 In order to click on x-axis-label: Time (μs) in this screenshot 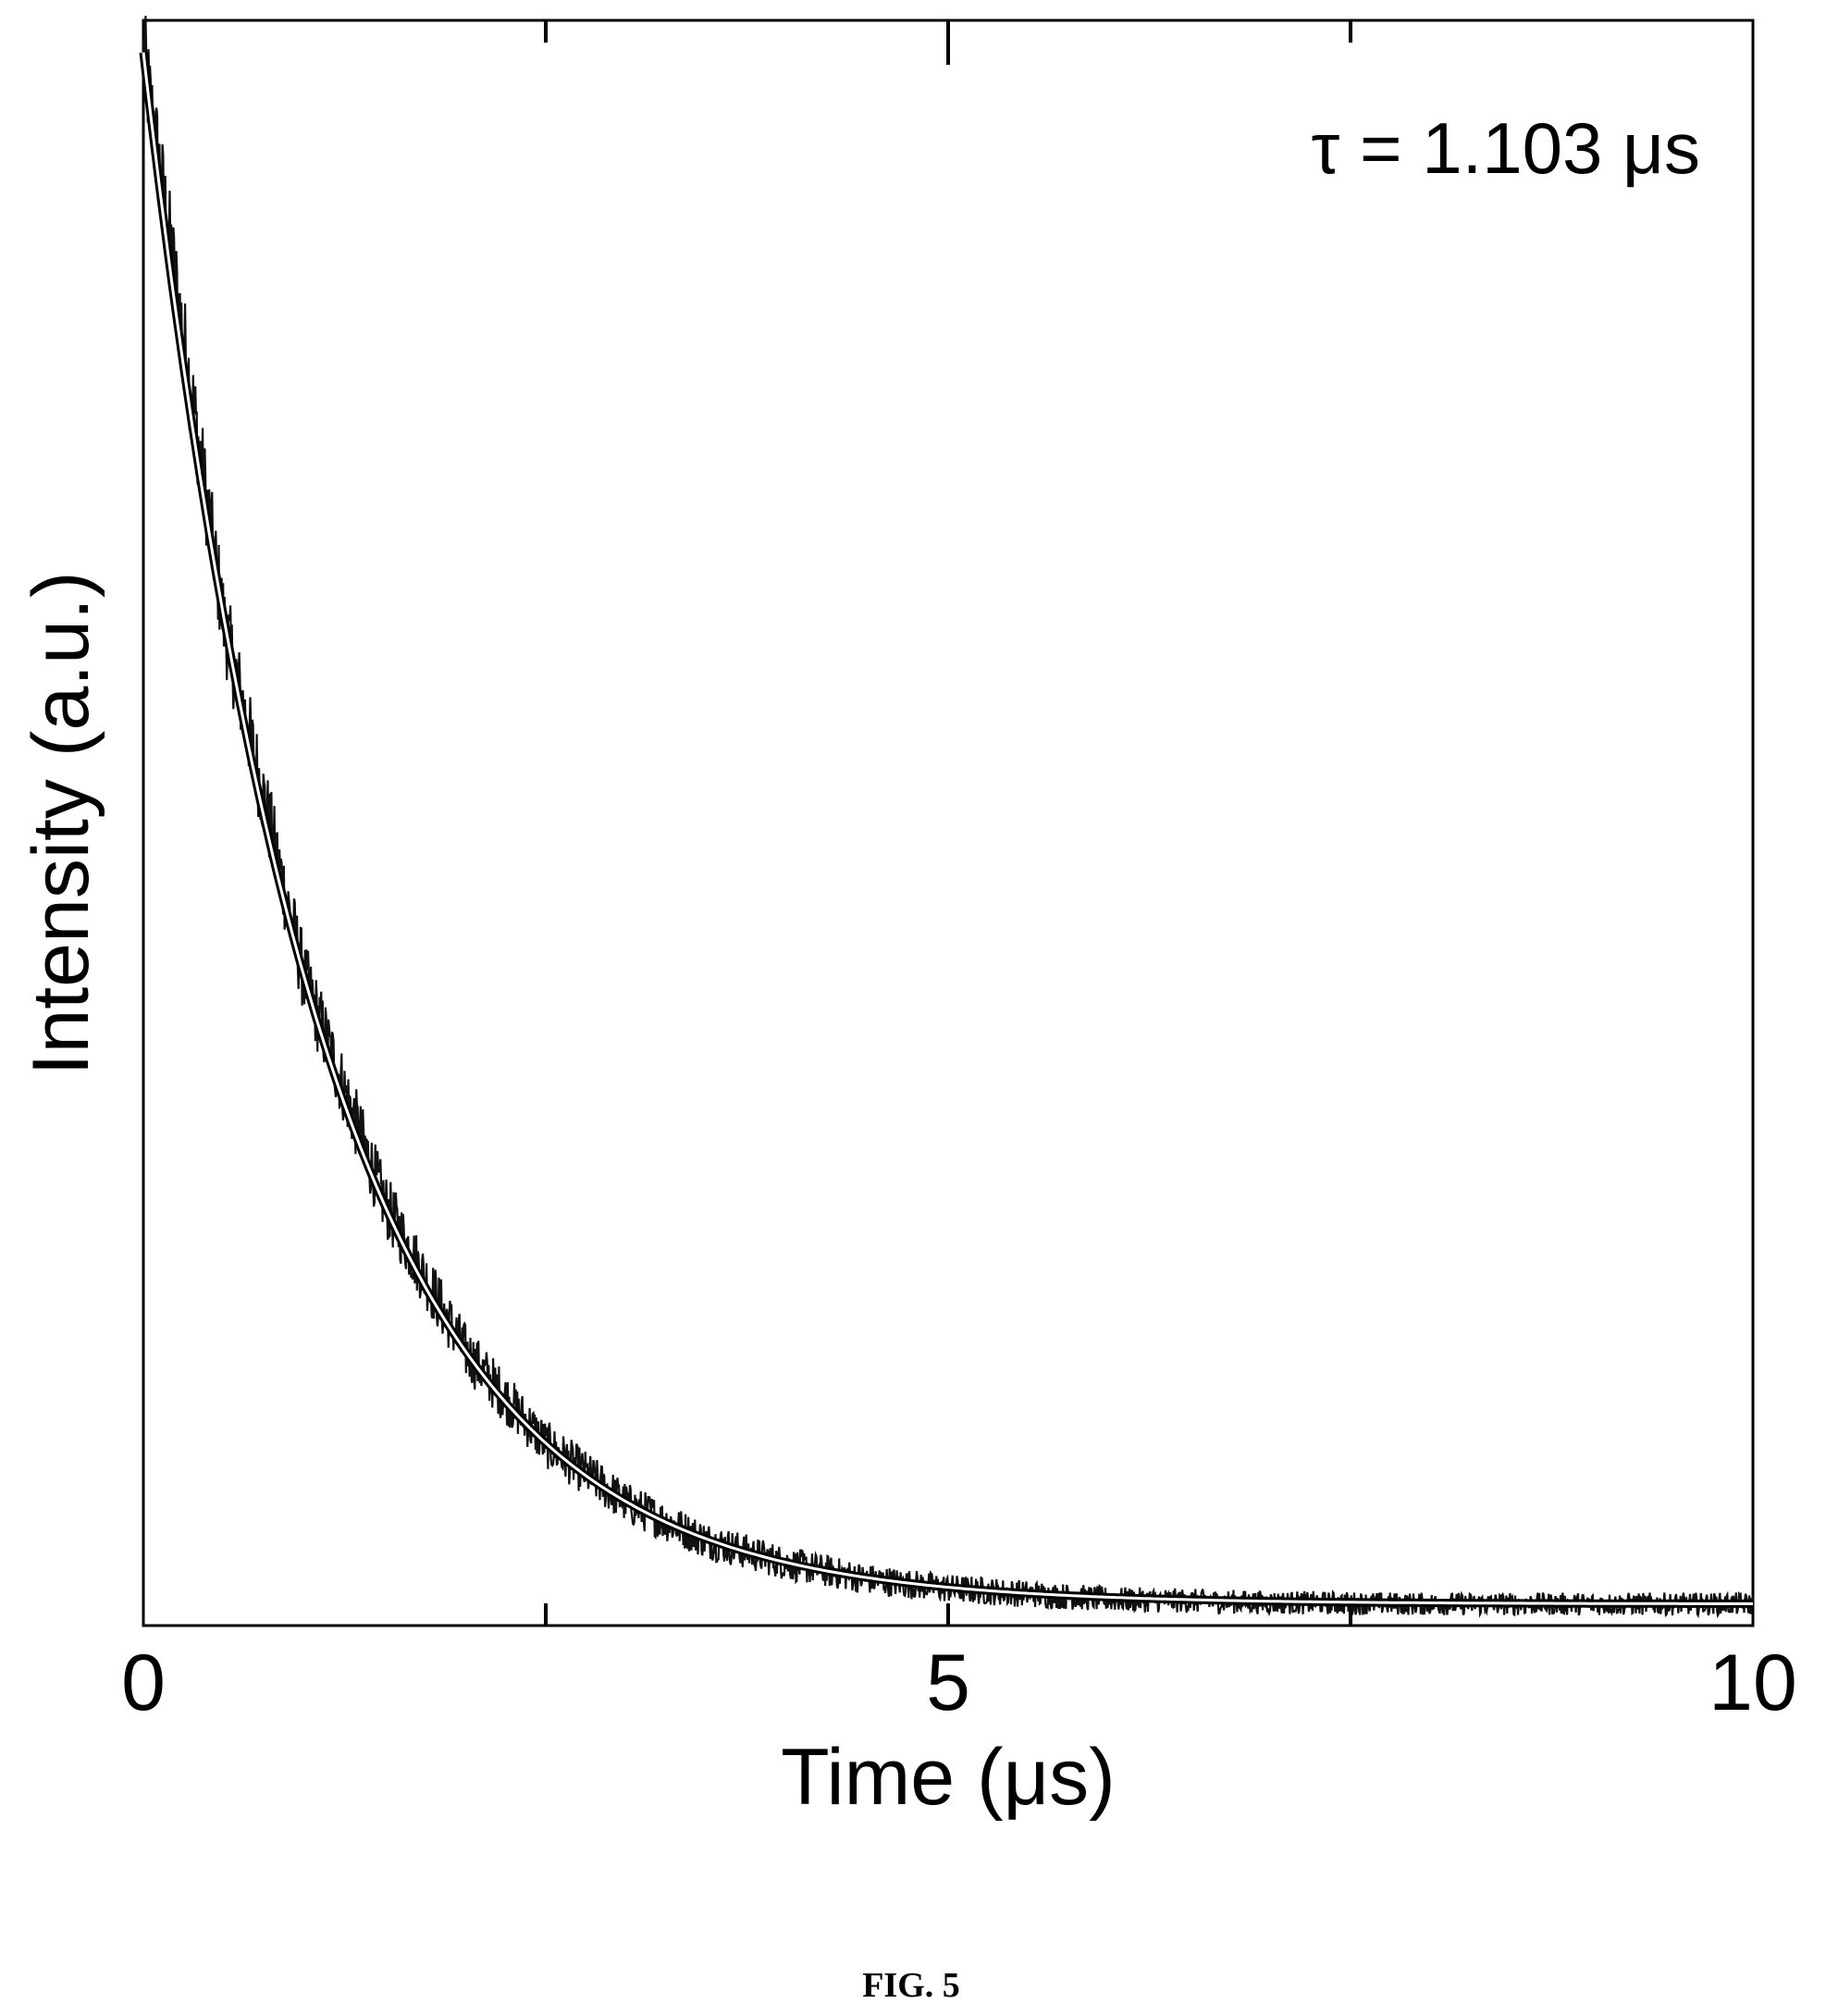, I will do `click(948, 1778)`.